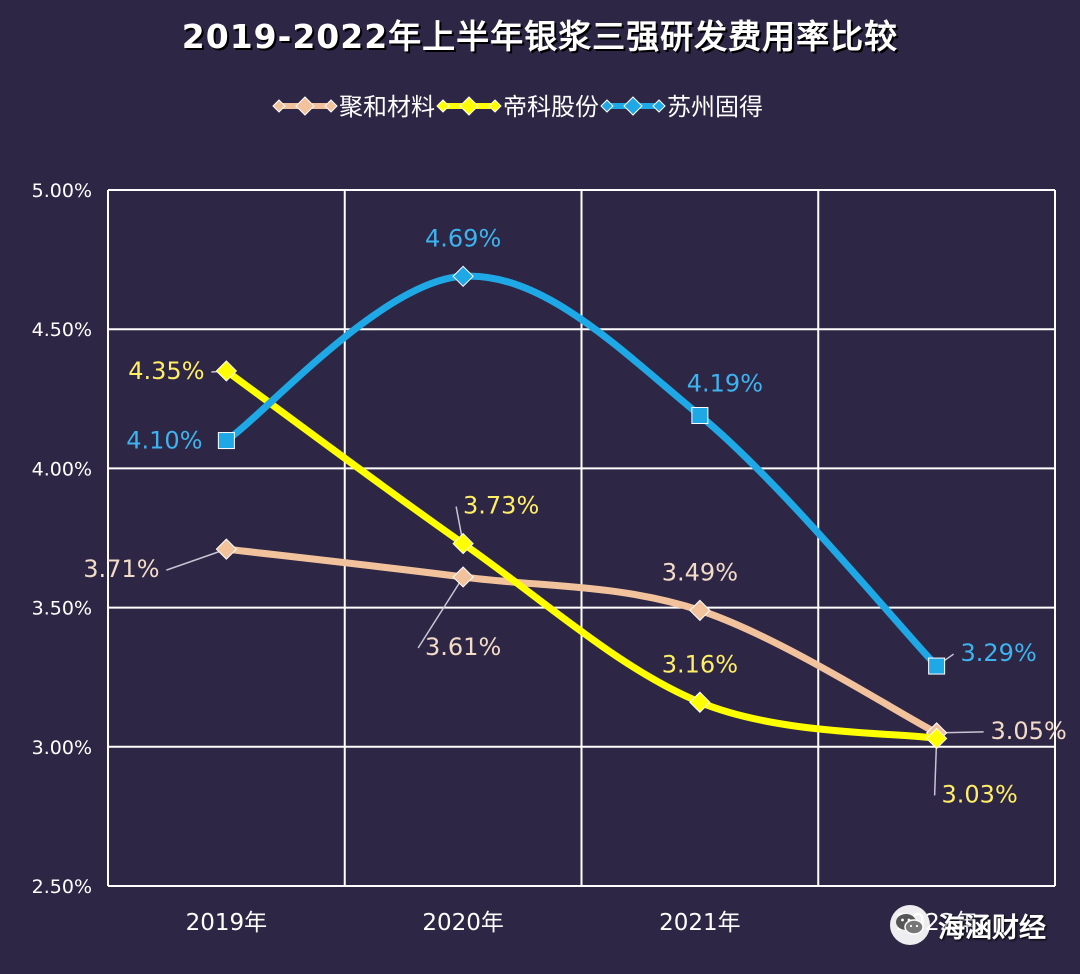 This screenshot has width=1080, height=974. I want to click on y-tick-label: 3.00%, so click(62, 748).